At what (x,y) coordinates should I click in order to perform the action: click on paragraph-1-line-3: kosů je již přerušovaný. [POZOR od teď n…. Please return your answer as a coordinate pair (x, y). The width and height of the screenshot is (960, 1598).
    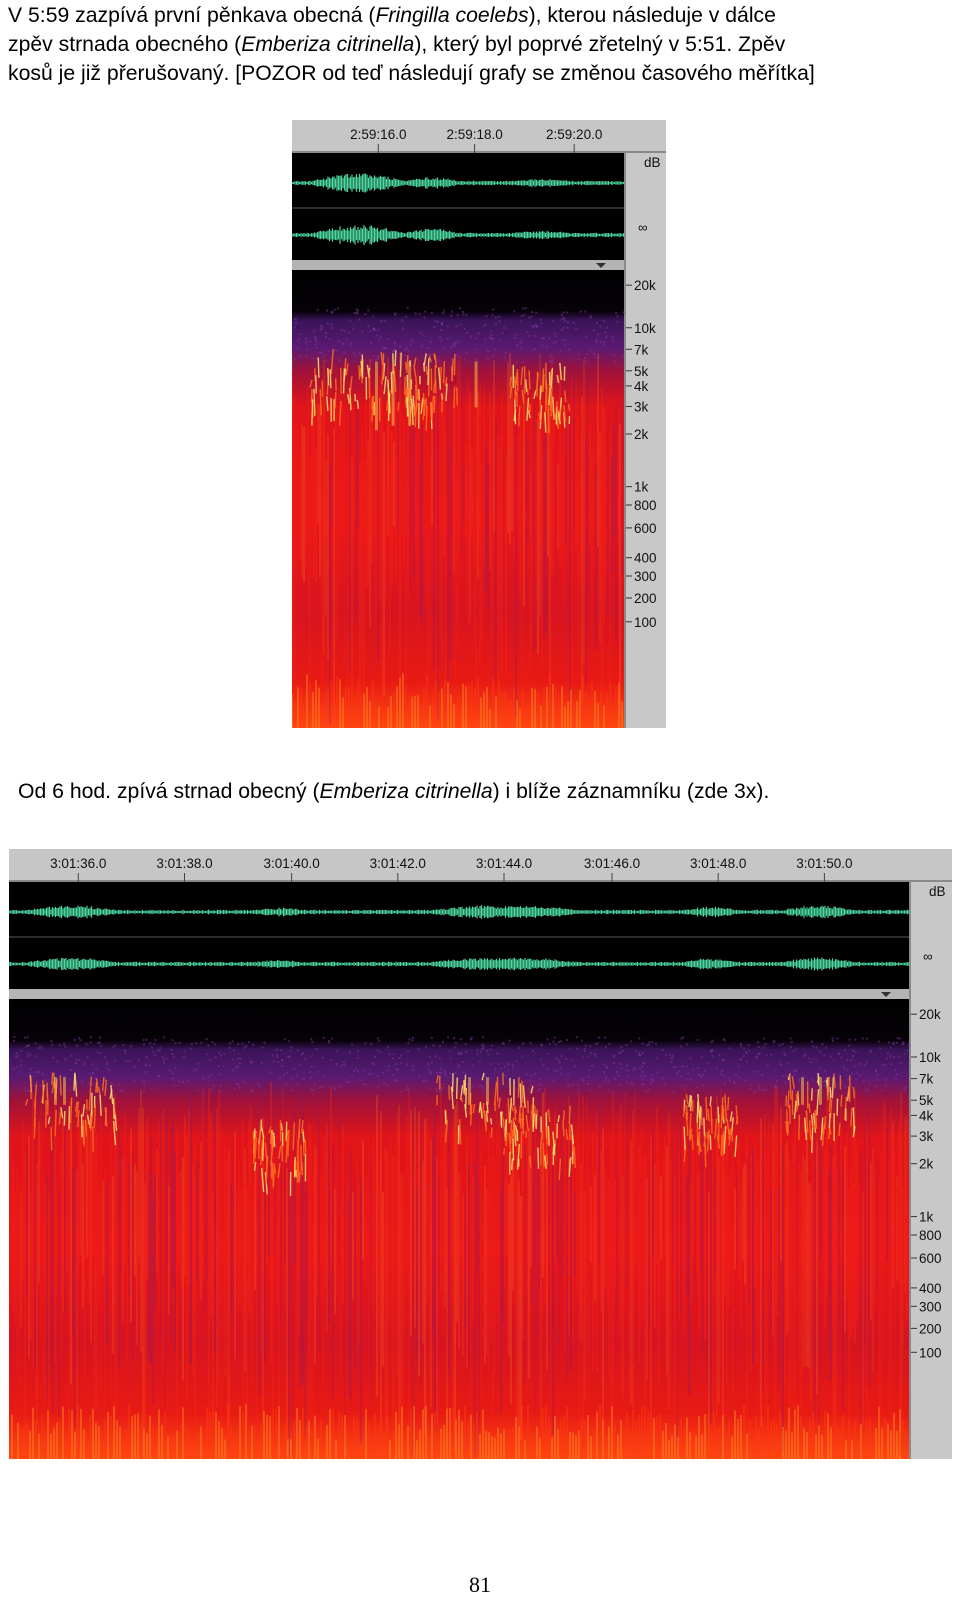
    Looking at the image, I should click on (481, 73).